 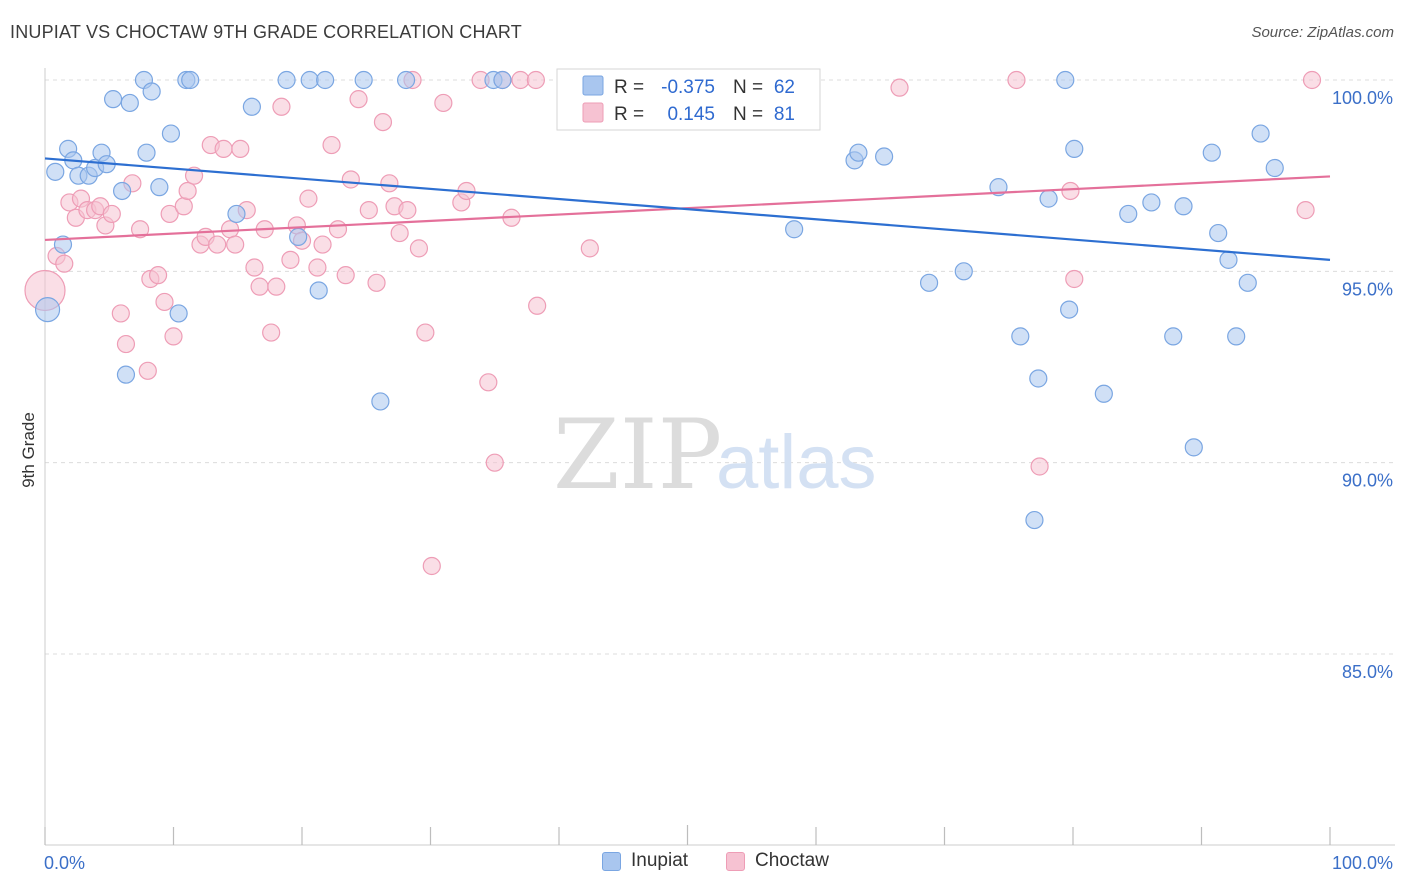 What do you see at coordinates (593, 112) in the screenshot?
I see `legend-swatch-choctaw` at bounding box center [593, 112].